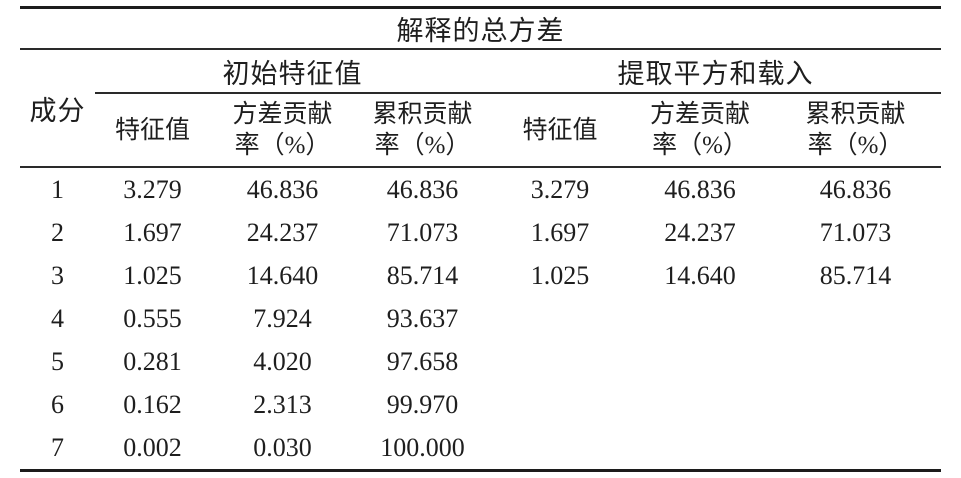 Image resolution: width=961 pixels, height=478 pixels. What do you see at coordinates (57, 318) in the screenshot?
I see `cell-component: 4` at bounding box center [57, 318].